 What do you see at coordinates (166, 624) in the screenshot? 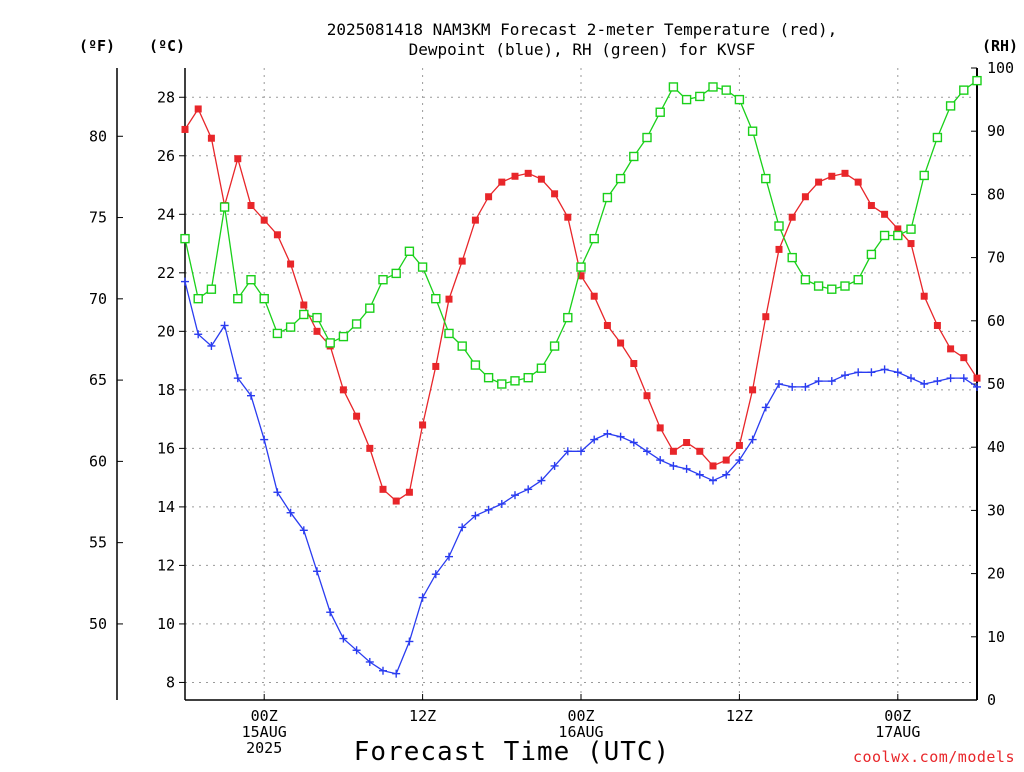
I see `celsius-tick-label: 10` at bounding box center [166, 624].